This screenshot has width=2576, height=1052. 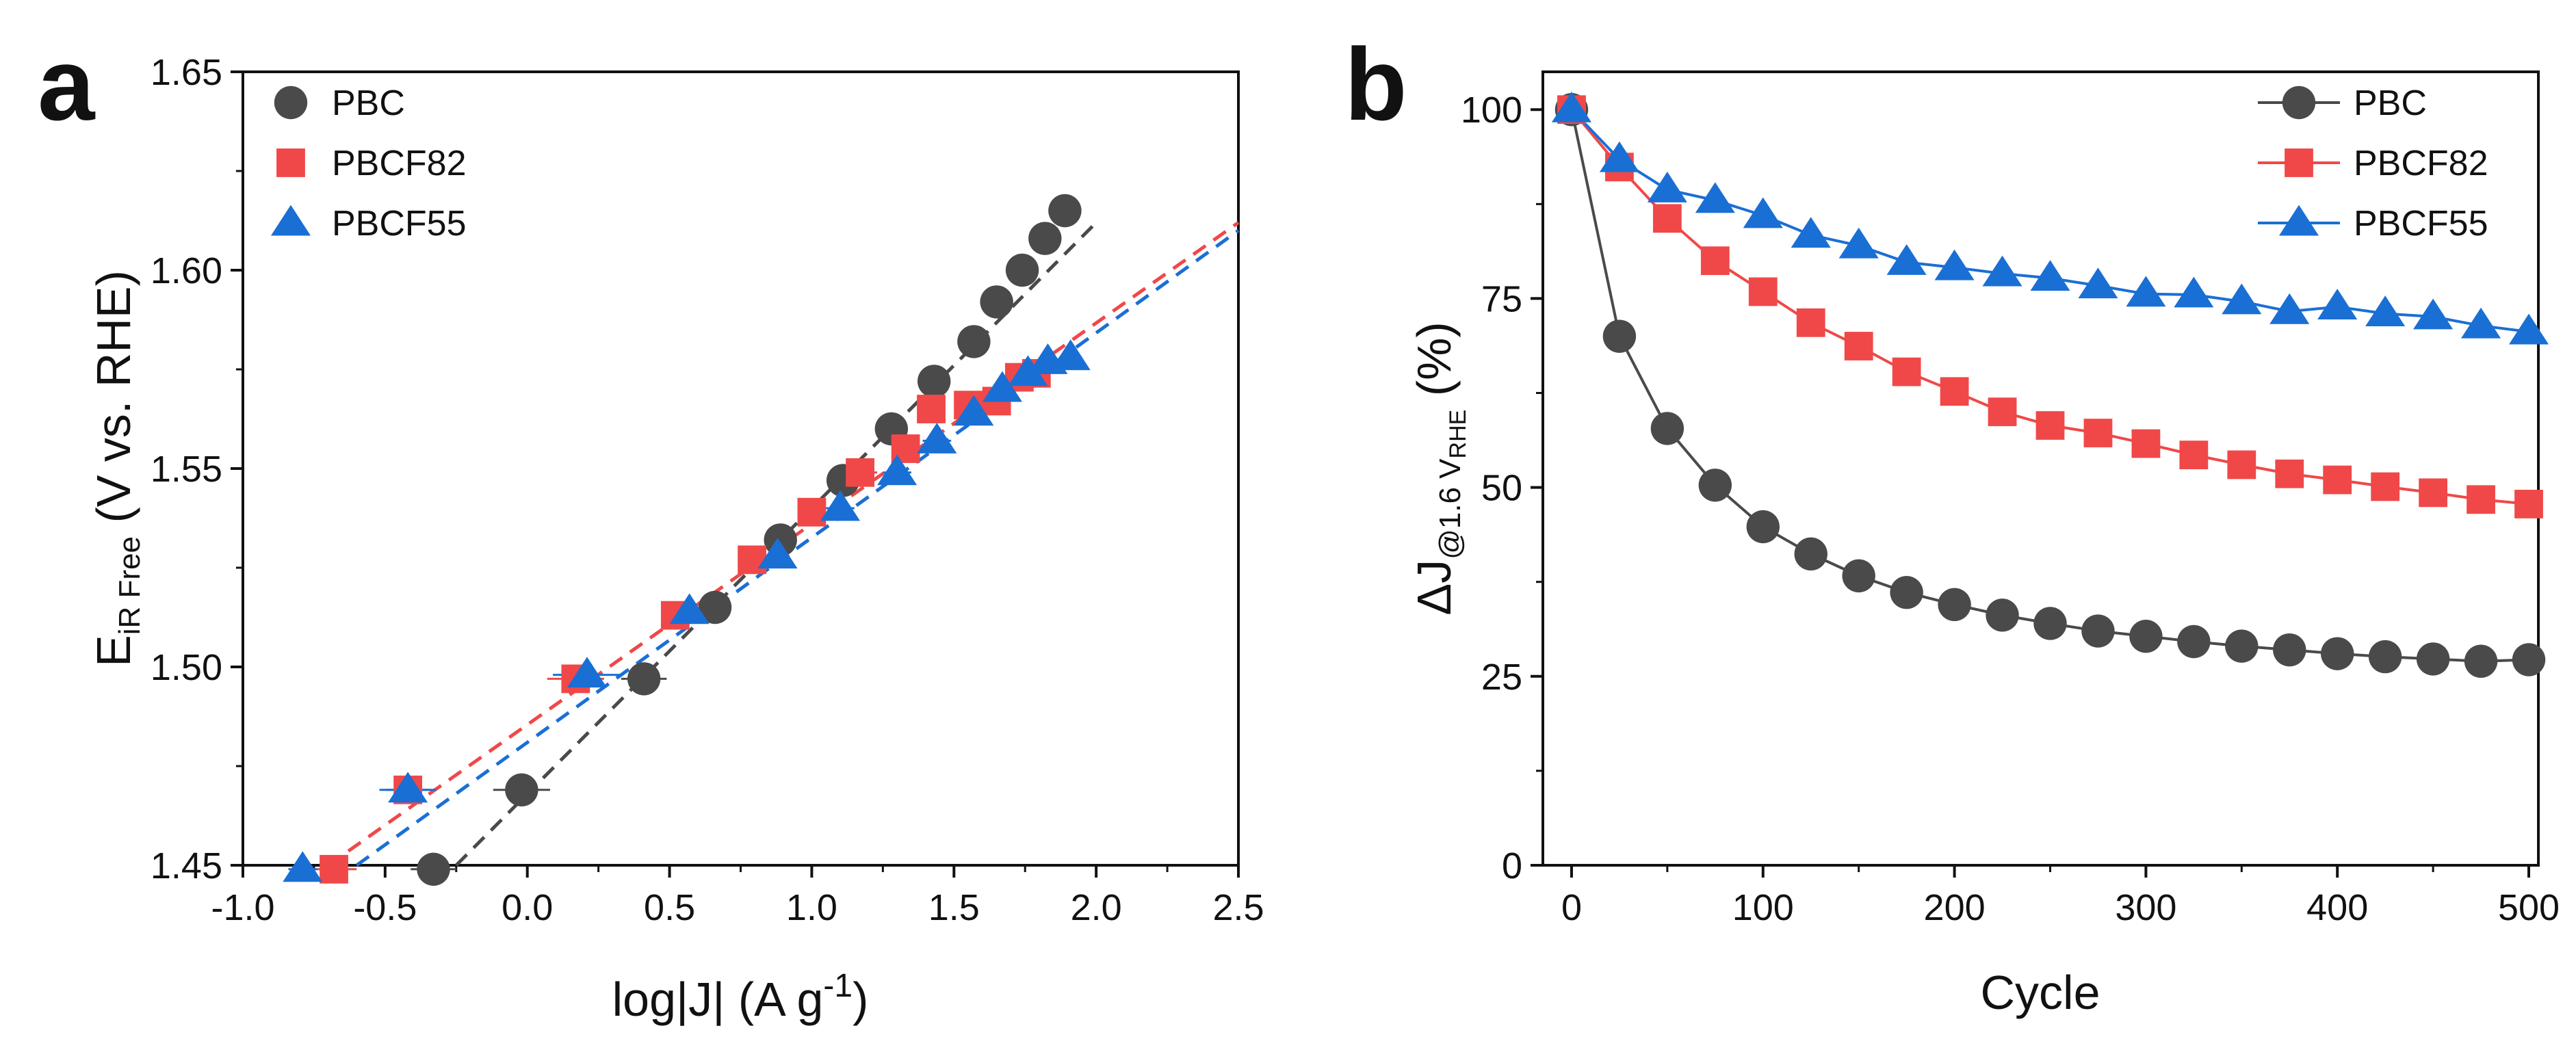 I want to click on panel-b-x-axis-title: Cycle, so click(x=2040, y=992).